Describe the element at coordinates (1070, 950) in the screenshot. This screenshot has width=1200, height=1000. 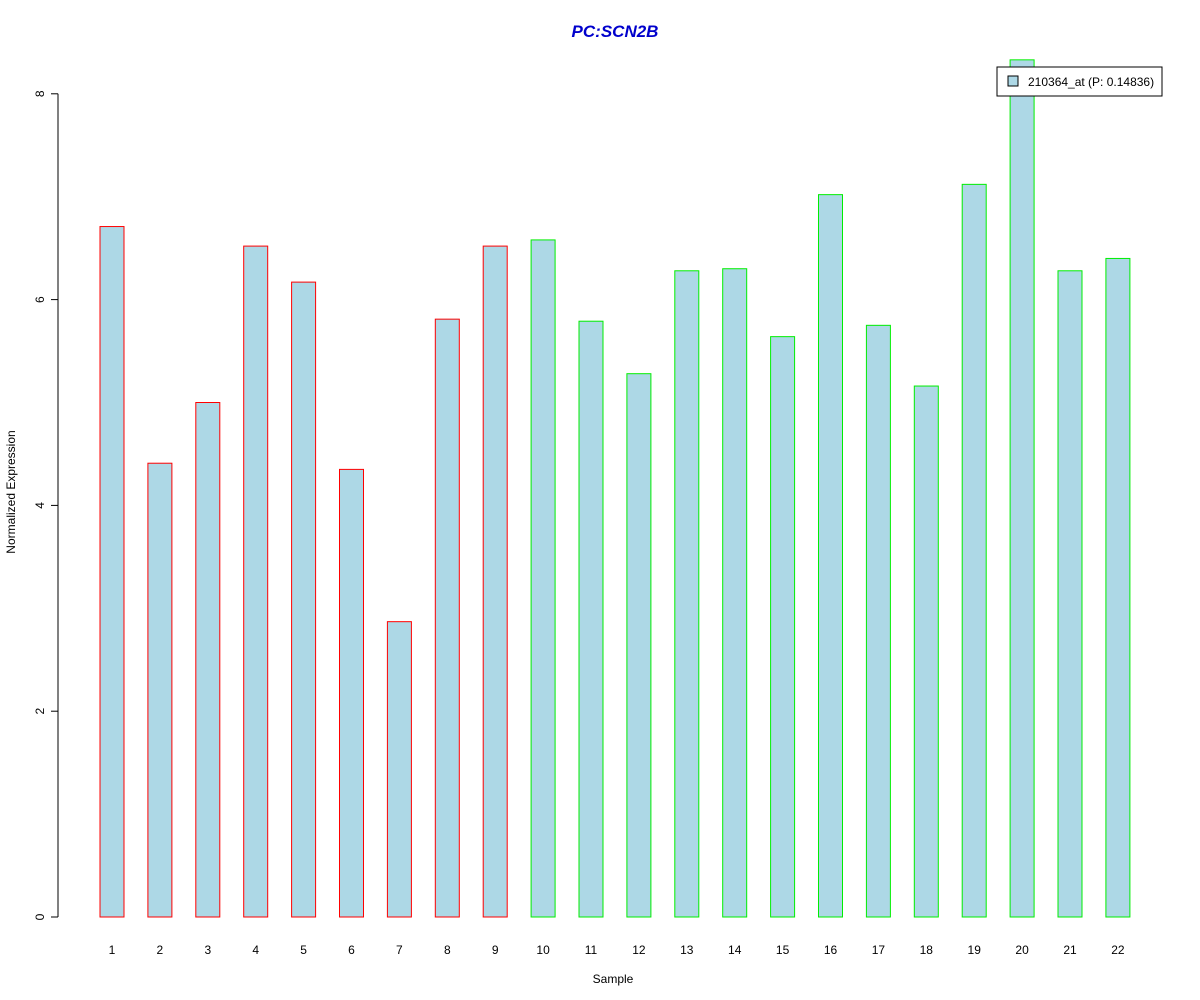
I see `x-tick-label: 21` at that location.